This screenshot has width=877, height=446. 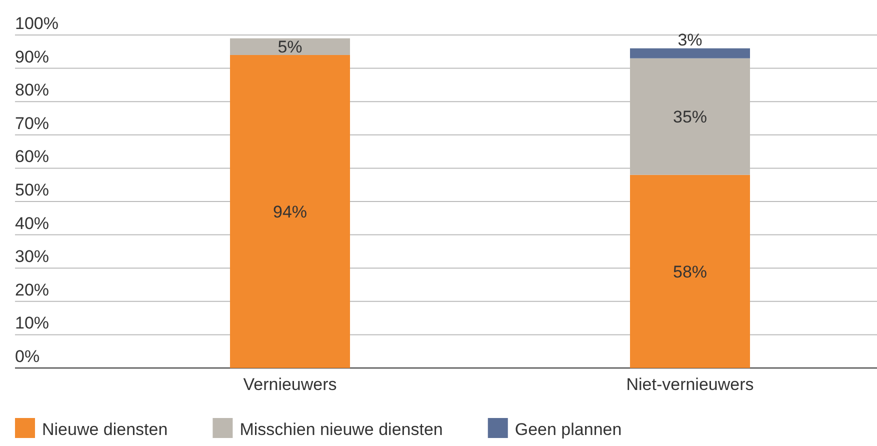 What do you see at coordinates (32, 56) in the screenshot?
I see `y-tick-label: 90%` at bounding box center [32, 56].